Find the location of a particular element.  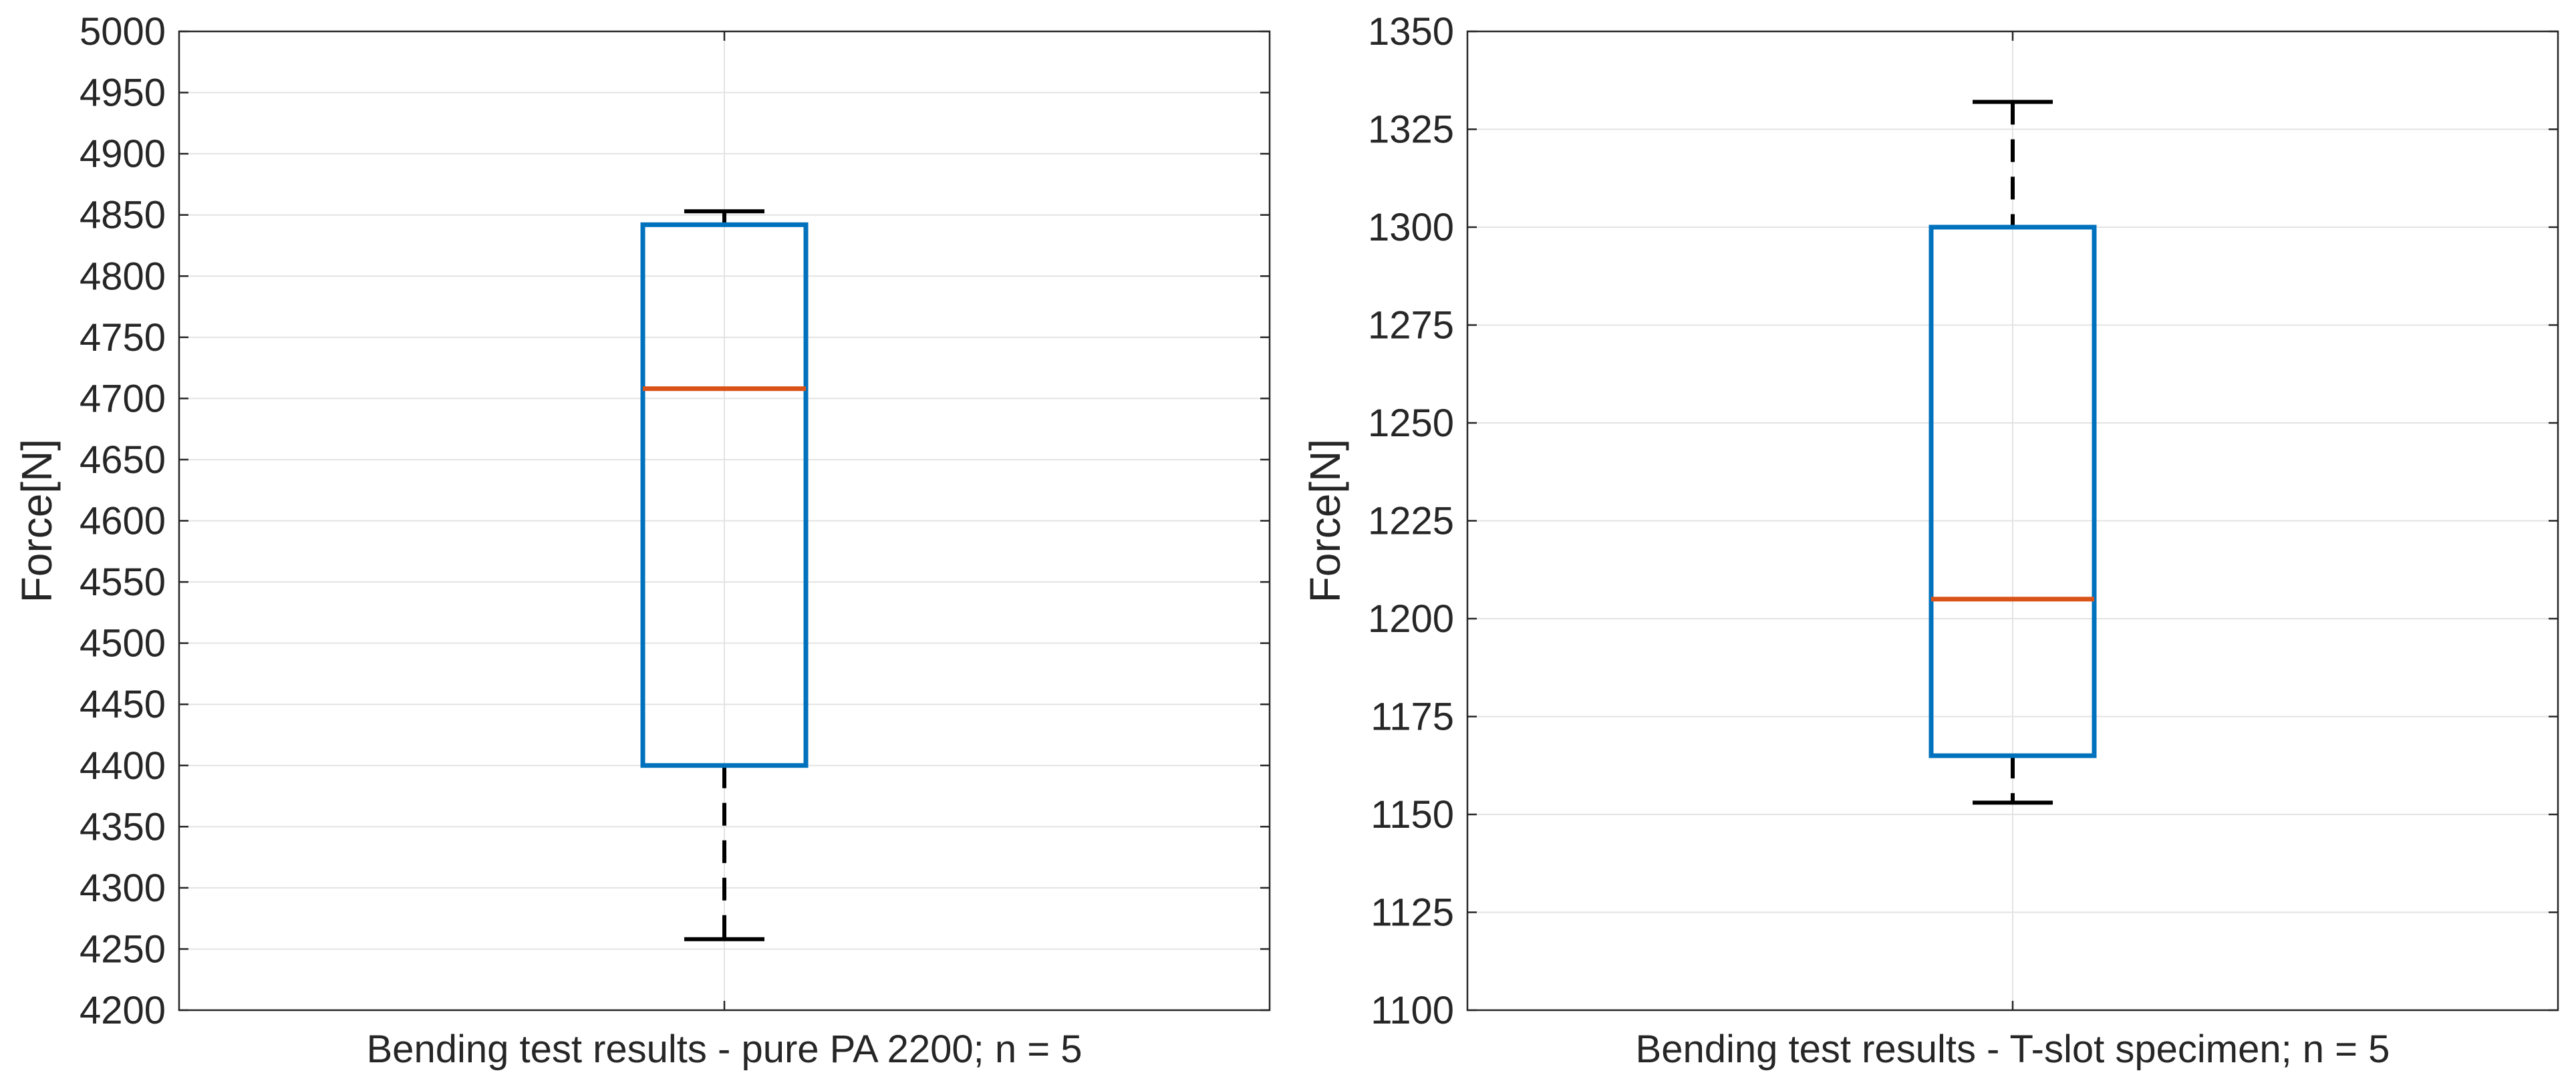

y-tick-label: 1175 is located at coordinates (1412, 718).